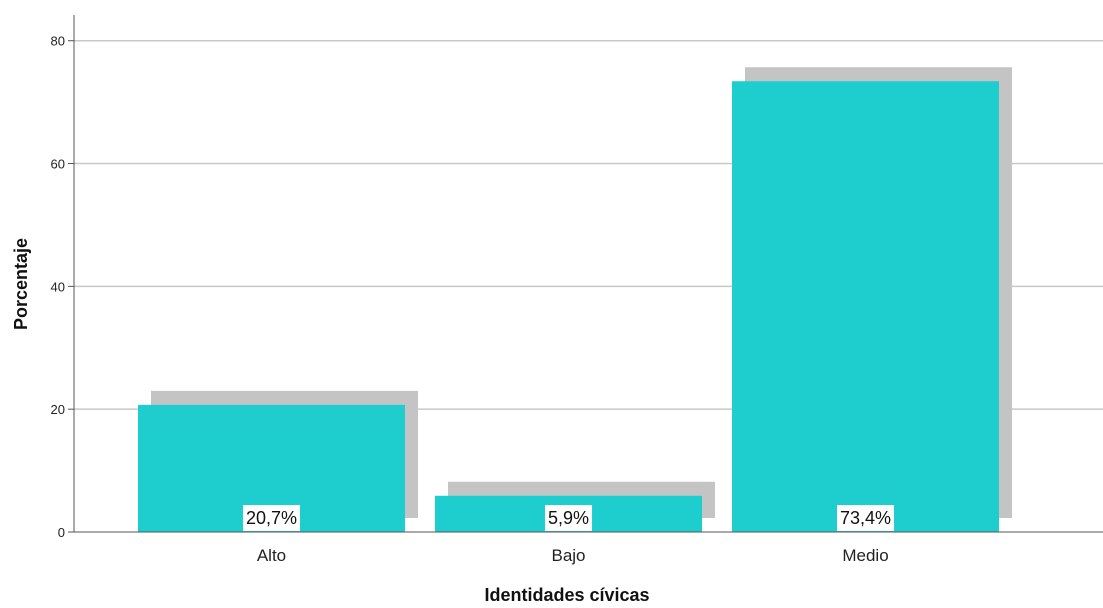  Describe the element at coordinates (568, 555) in the screenshot. I see `x-category-label-bajo: Bajo` at that location.